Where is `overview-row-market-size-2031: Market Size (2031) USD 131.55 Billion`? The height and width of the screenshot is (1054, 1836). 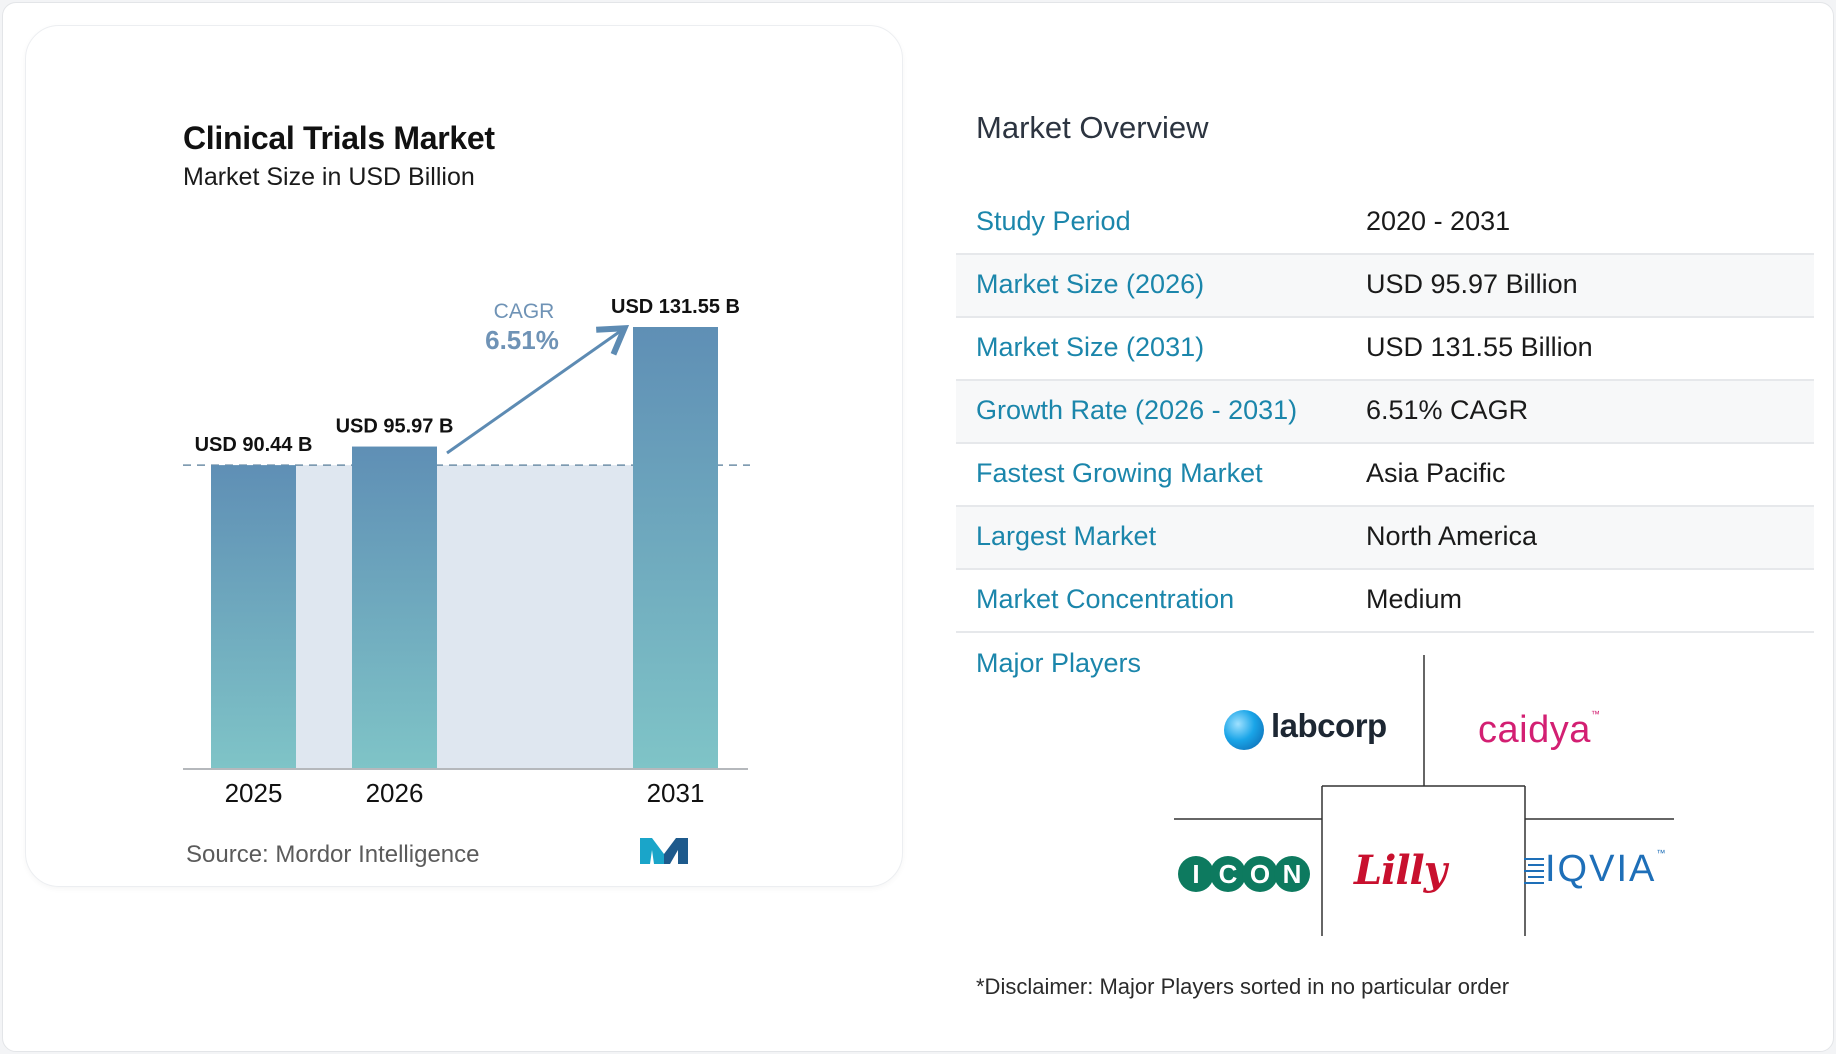 overview-row-market-size-2031: Market Size (2031) USD 131.55 Billion is located at coordinates (1385, 349).